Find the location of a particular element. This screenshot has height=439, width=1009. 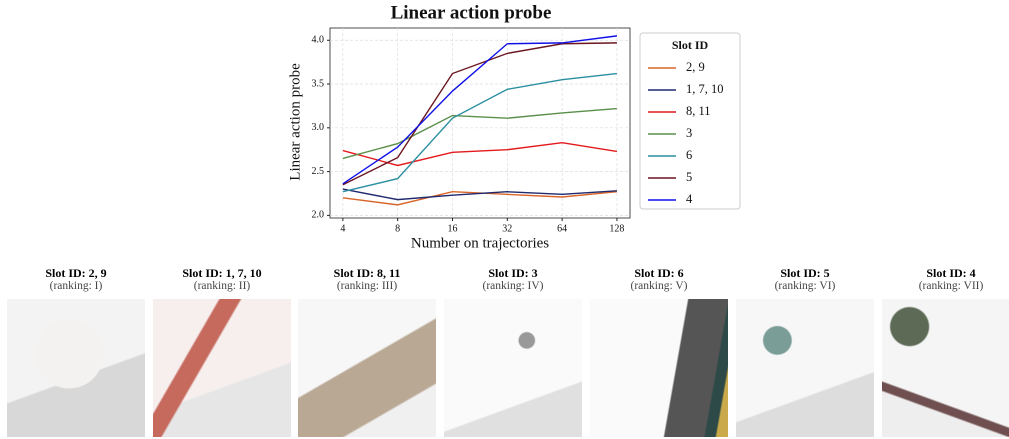

panel-title: Slot ID: 6 is located at coordinates (659, 273).